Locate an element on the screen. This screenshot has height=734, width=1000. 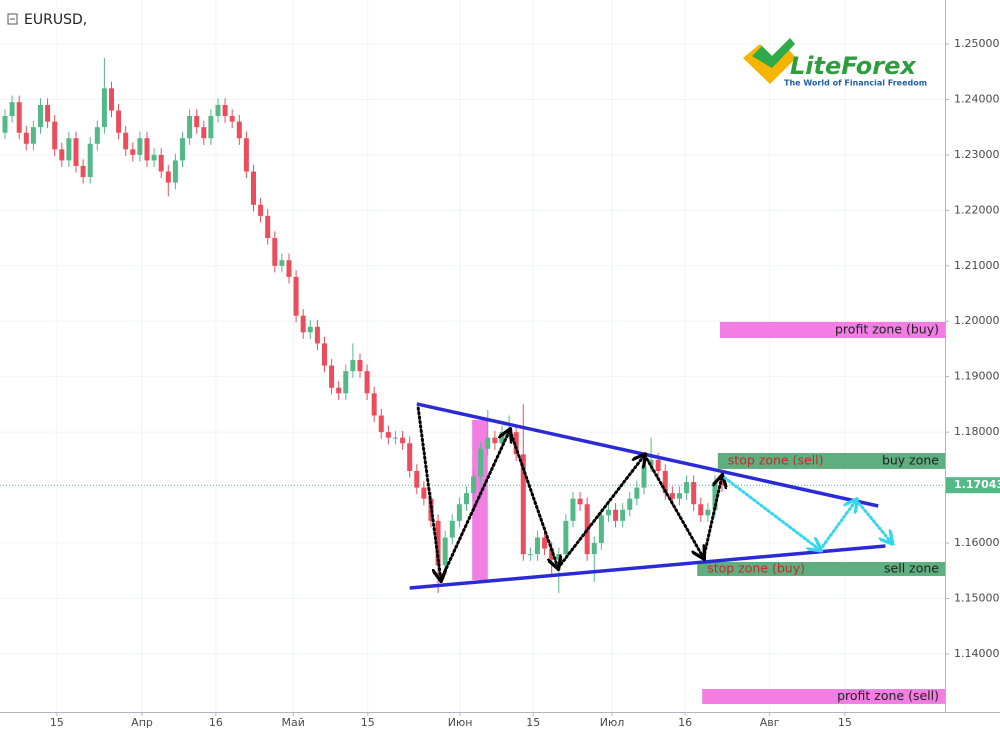
y-tick-label: 1.25000 is located at coordinates (977, 43).